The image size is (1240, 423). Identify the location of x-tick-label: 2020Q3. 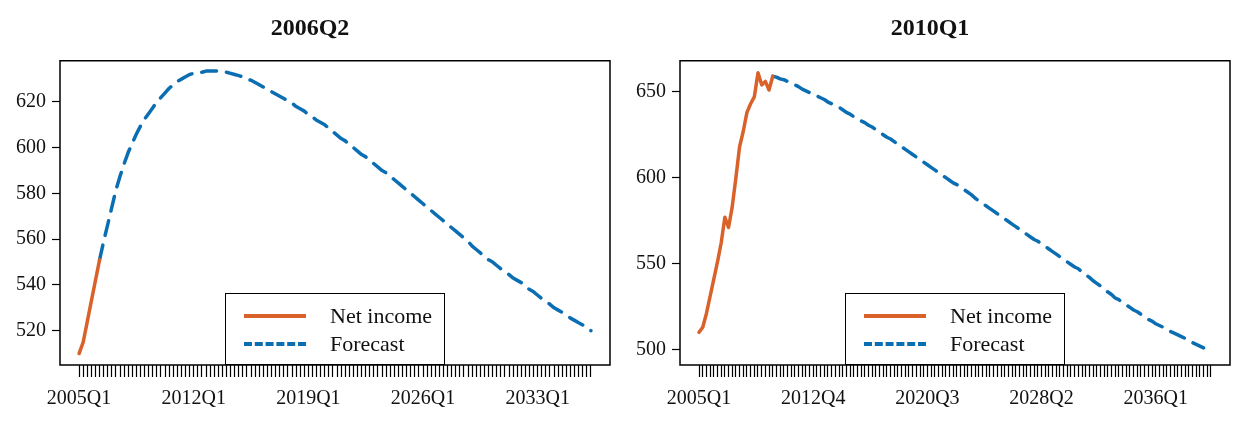
(927, 397).